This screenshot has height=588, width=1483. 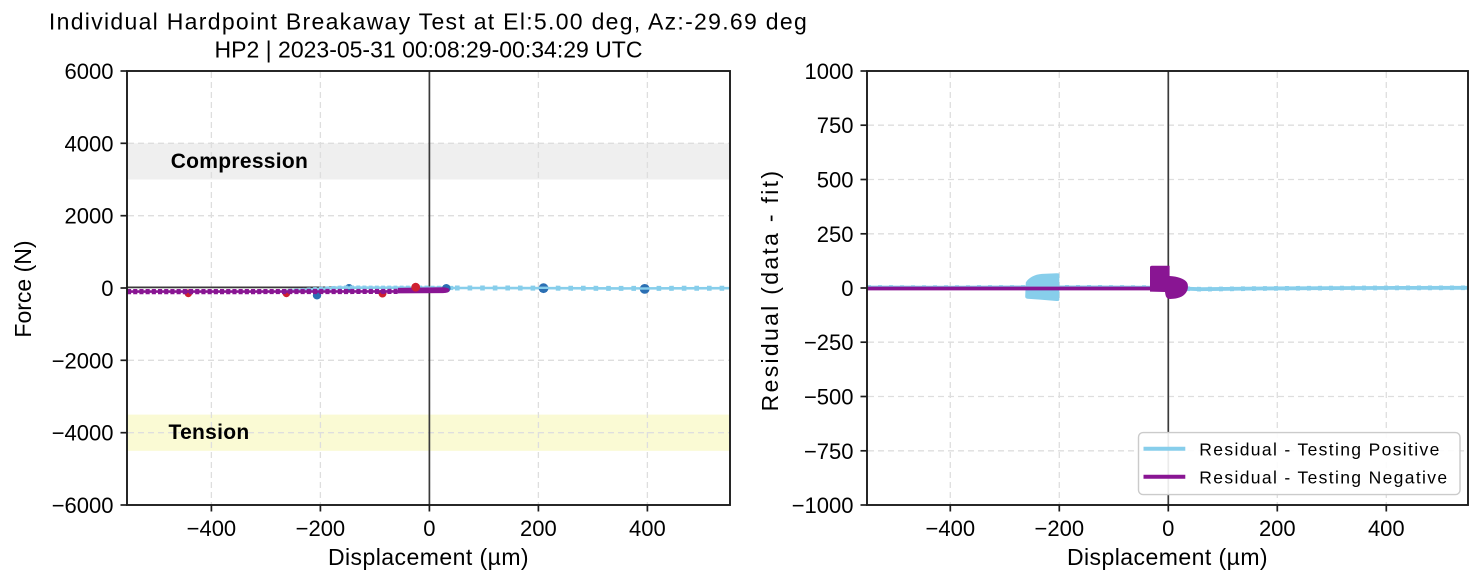 I want to click on svg-text: 1000, so click(x=829, y=71).